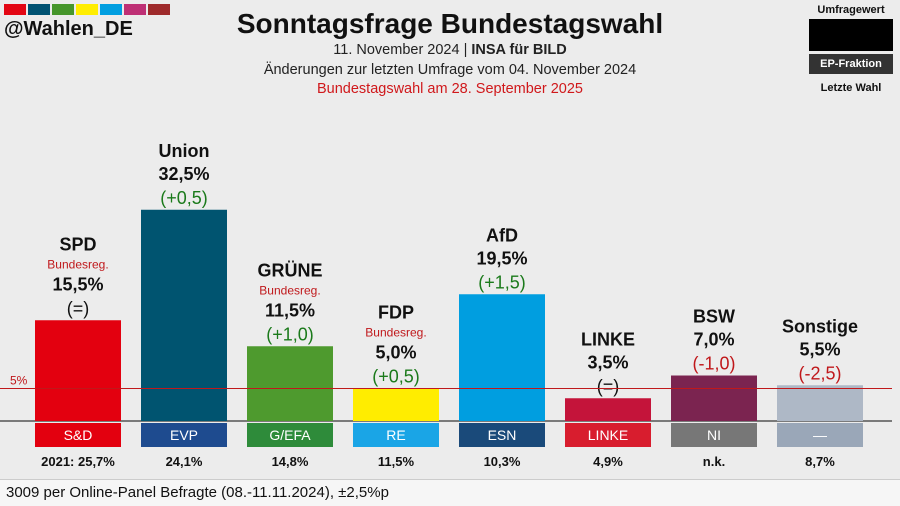 The height and width of the screenshot is (506, 900). Describe the element at coordinates (77, 244) in the screenshot. I see `party-label-0: SPD` at that location.